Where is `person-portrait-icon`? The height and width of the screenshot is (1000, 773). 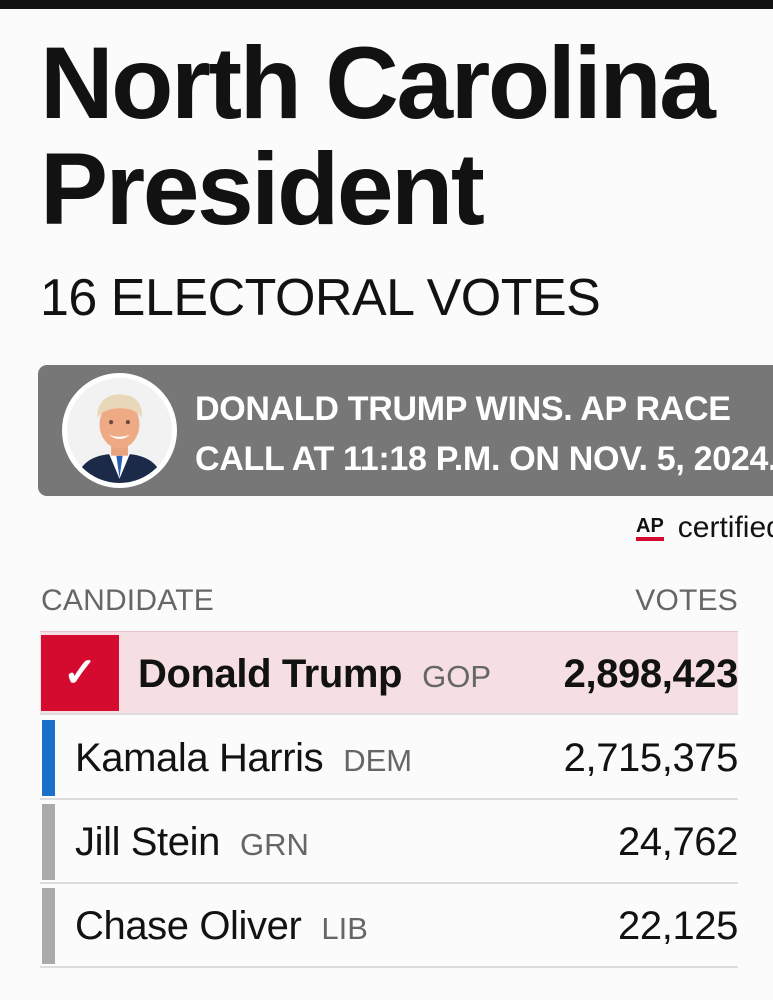
person-portrait-icon is located at coordinates (119, 430).